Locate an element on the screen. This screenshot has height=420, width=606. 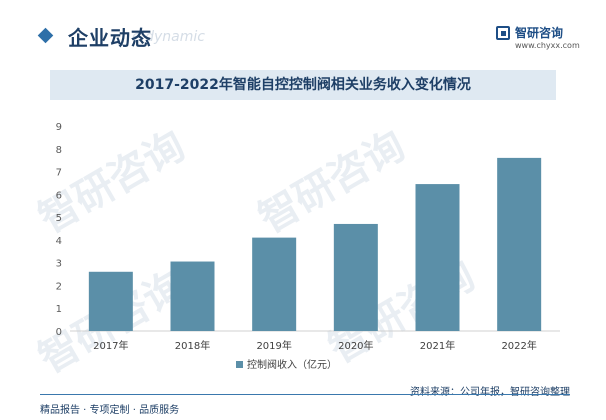
y-tick-label: 1 is located at coordinates (59, 309).